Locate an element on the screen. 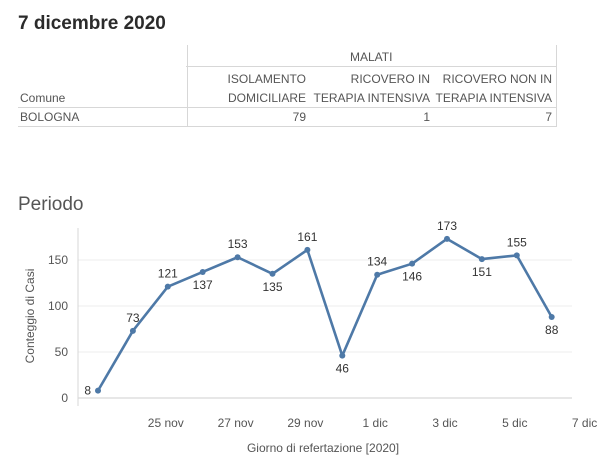  data-label: 153 is located at coordinates (238, 244).